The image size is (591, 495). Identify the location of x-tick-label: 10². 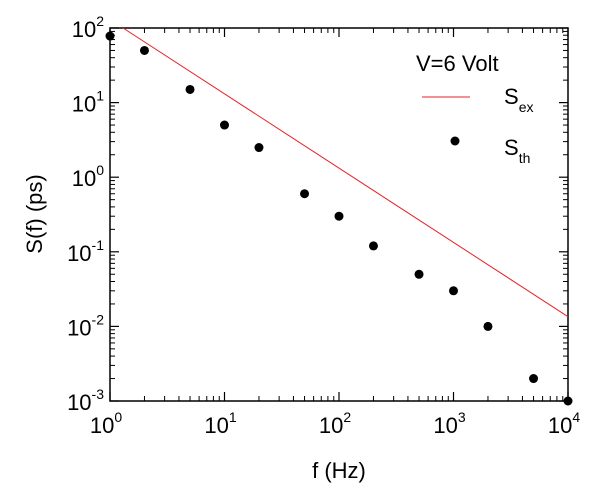
(335, 423).